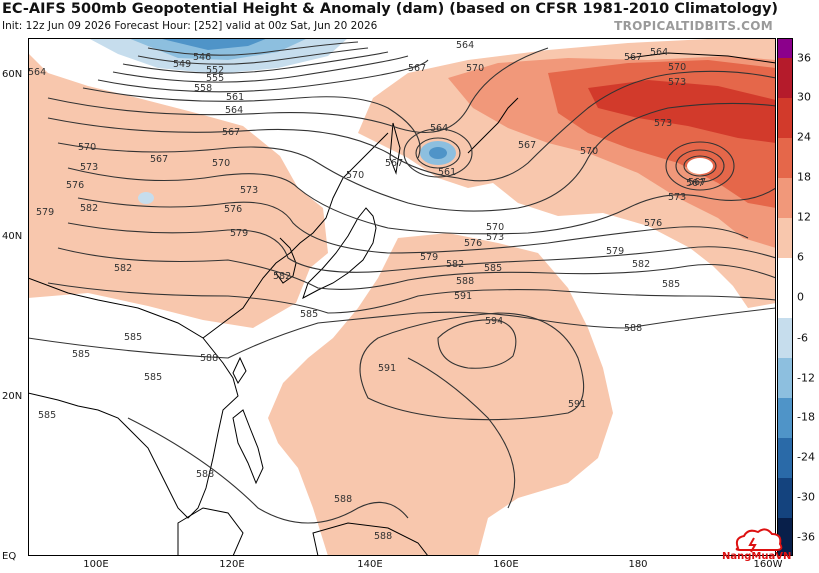 The height and width of the screenshot is (573, 819). I want to click on coastline-kamchatka, so click(493, 125).